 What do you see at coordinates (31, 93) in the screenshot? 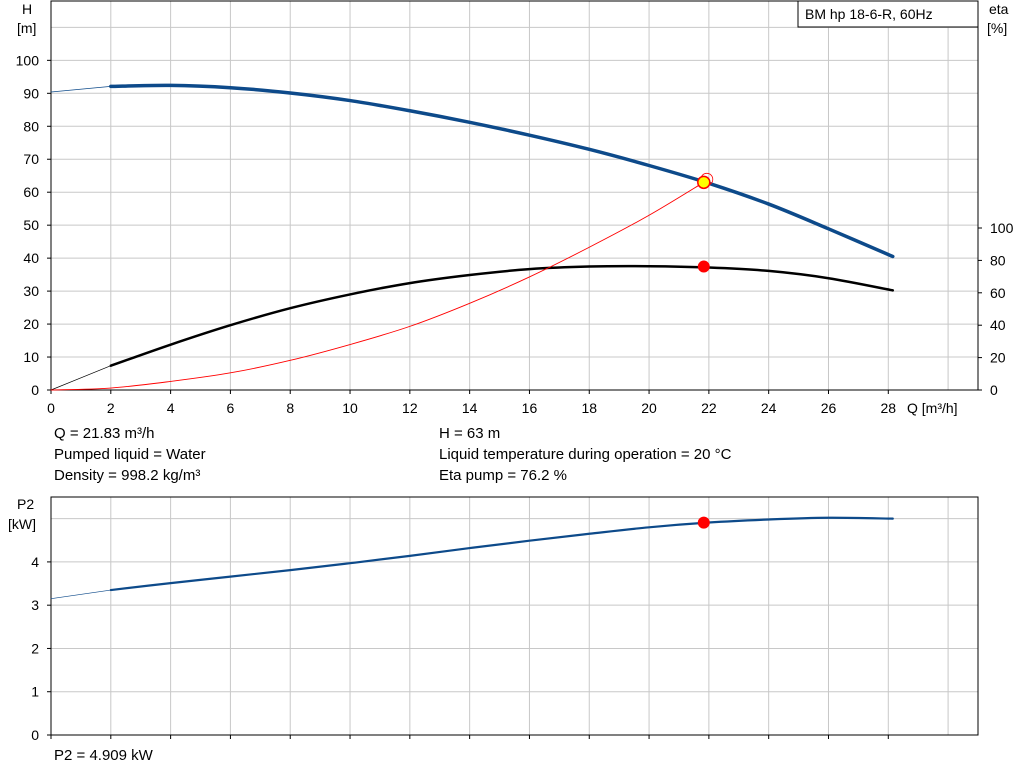
I see `head-tick-label: 90` at bounding box center [31, 93].